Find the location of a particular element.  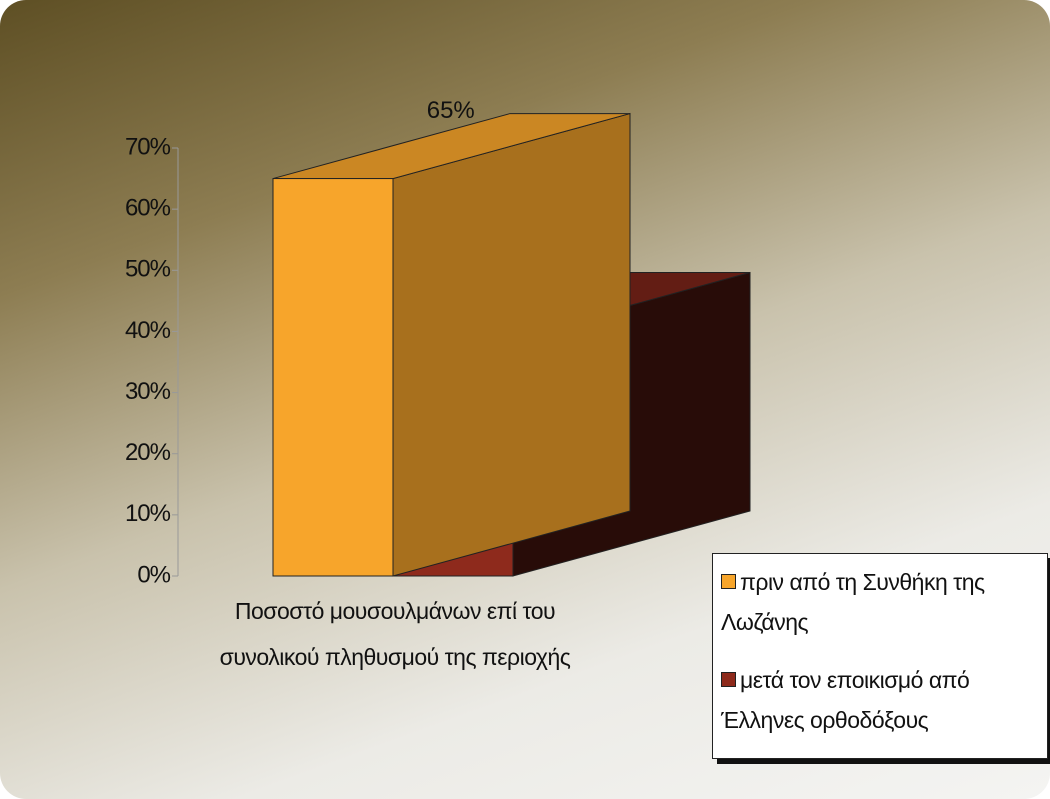

legend-label: πριν από τη Συνθήκη της Λωζάνης is located at coordinates (853, 602).